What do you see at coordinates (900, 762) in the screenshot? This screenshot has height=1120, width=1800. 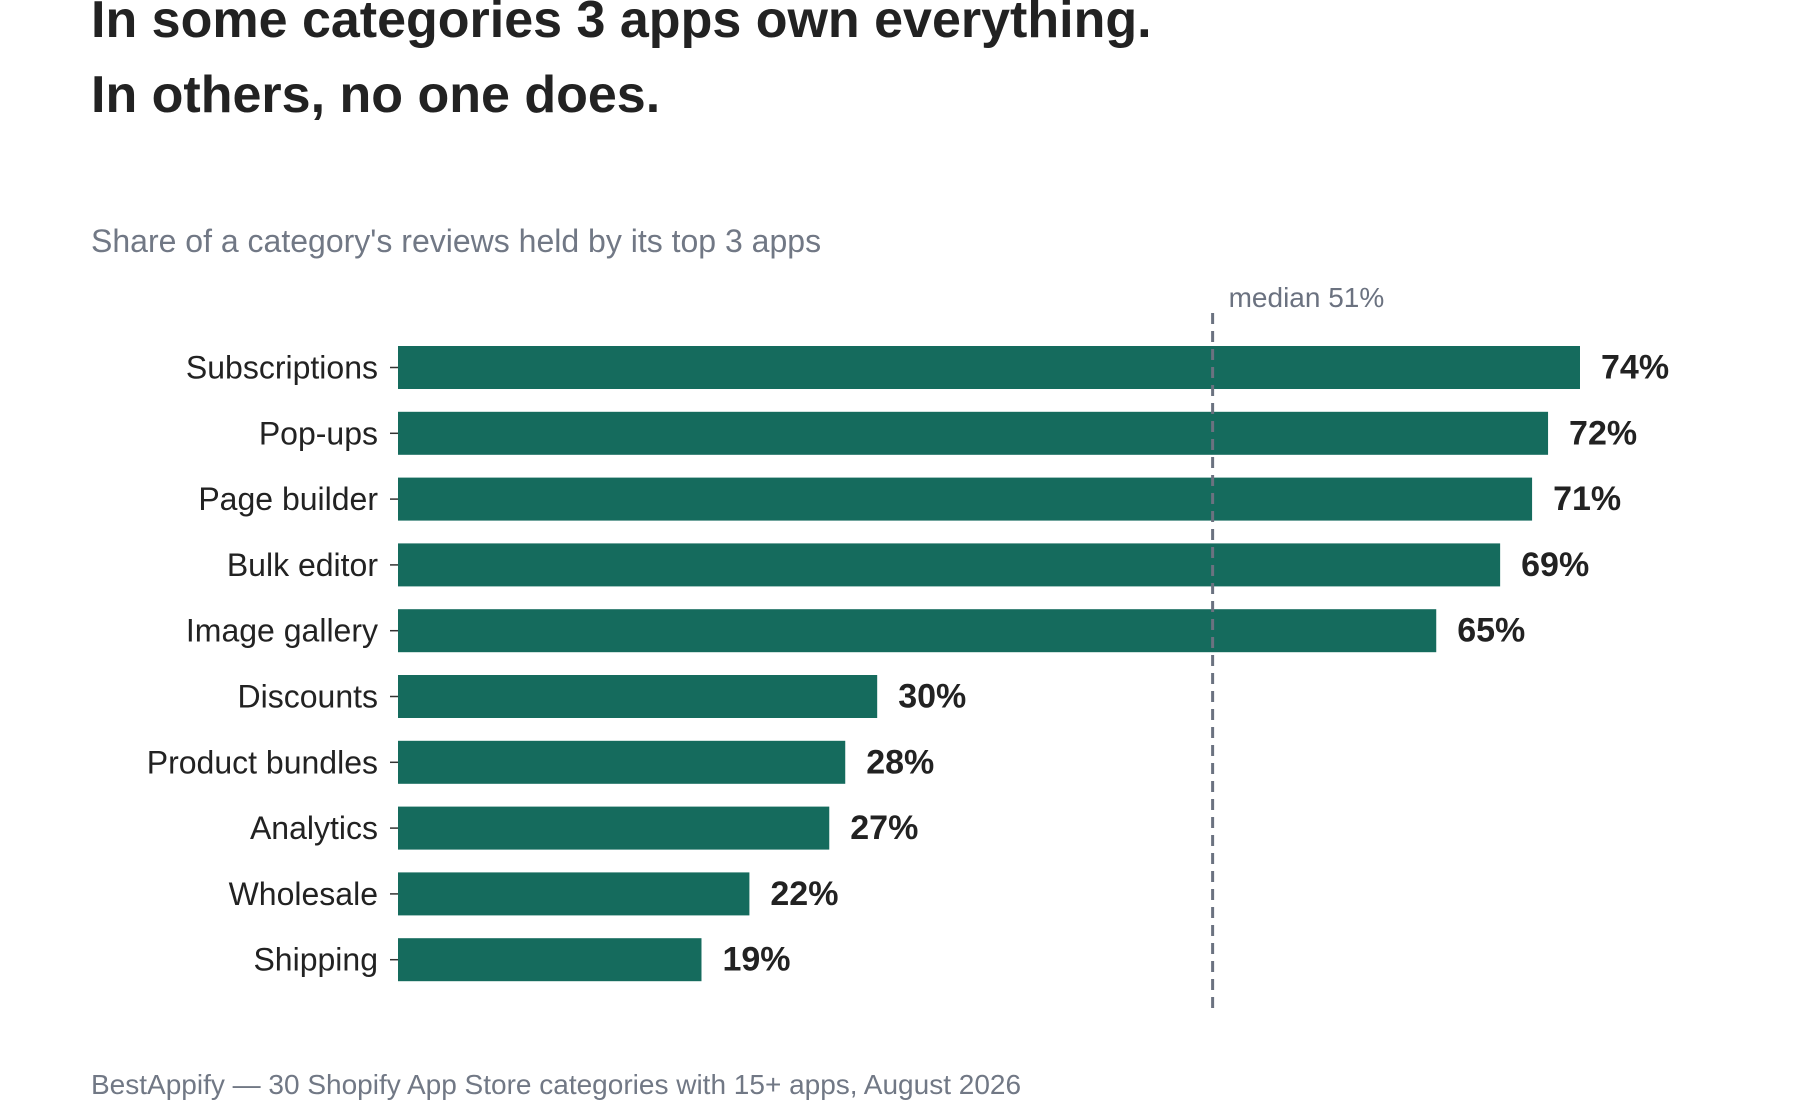 I see `value-label: 28%` at bounding box center [900, 762].